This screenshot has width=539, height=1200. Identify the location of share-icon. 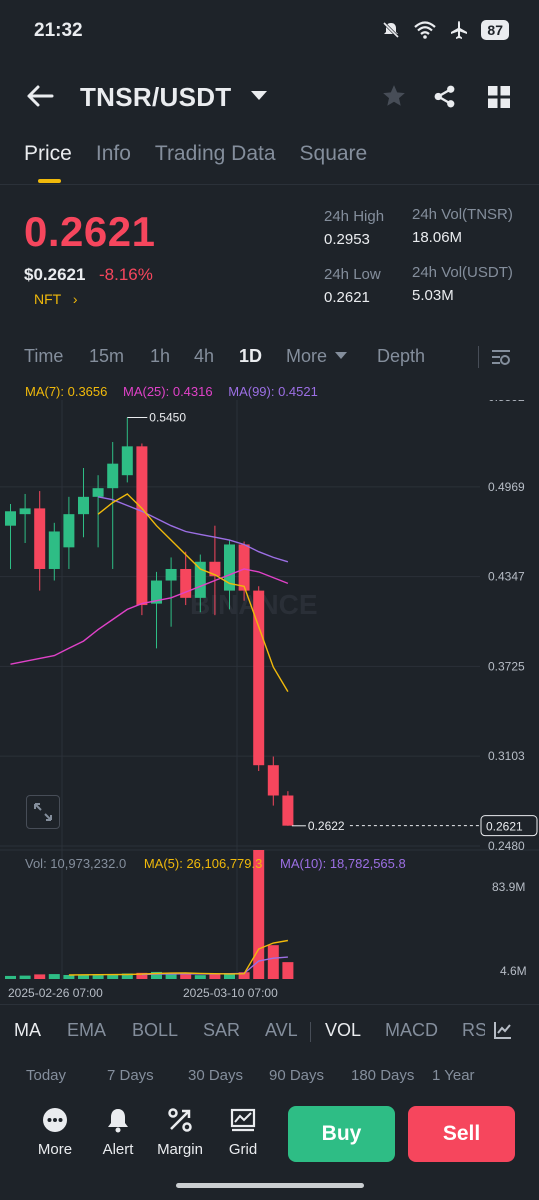
(444, 96).